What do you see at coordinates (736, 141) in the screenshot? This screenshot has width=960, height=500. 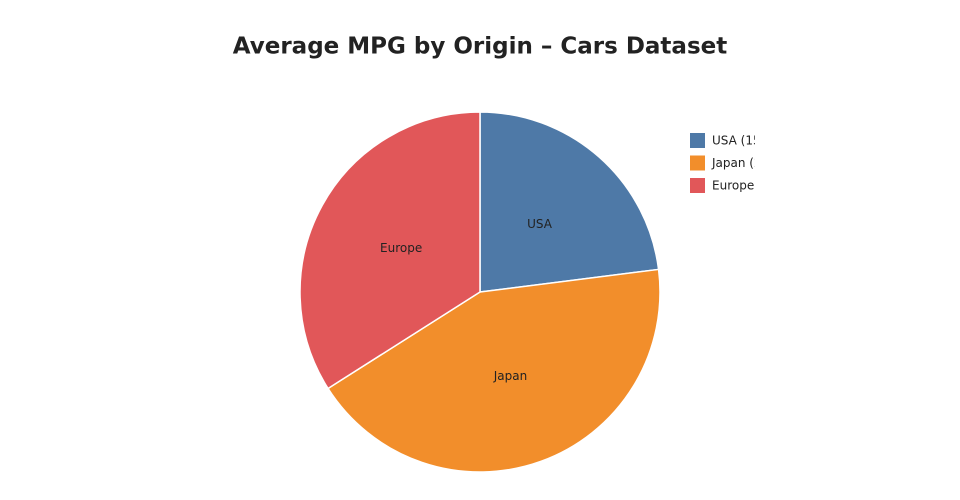 I see `legend-label: USA (15` at bounding box center [736, 141].